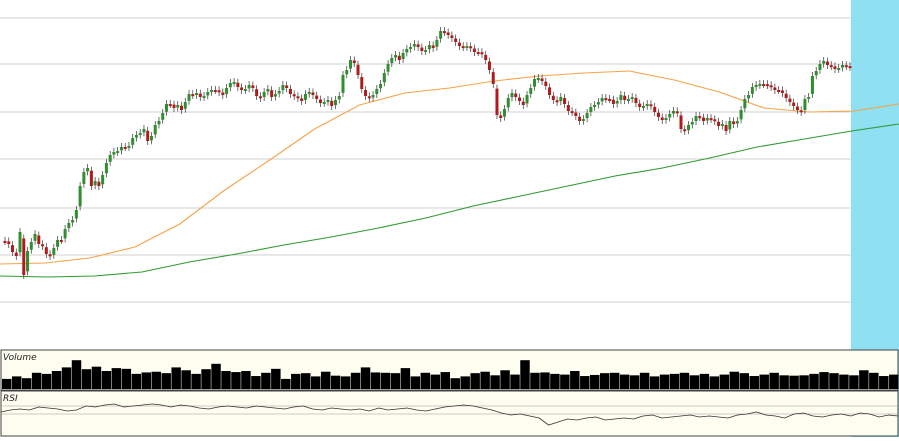 Image resolution: width=899 pixels, height=441 pixels. What do you see at coordinates (450, 374) in the screenshot?
I see `volume-bars` at bounding box center [450, 374].